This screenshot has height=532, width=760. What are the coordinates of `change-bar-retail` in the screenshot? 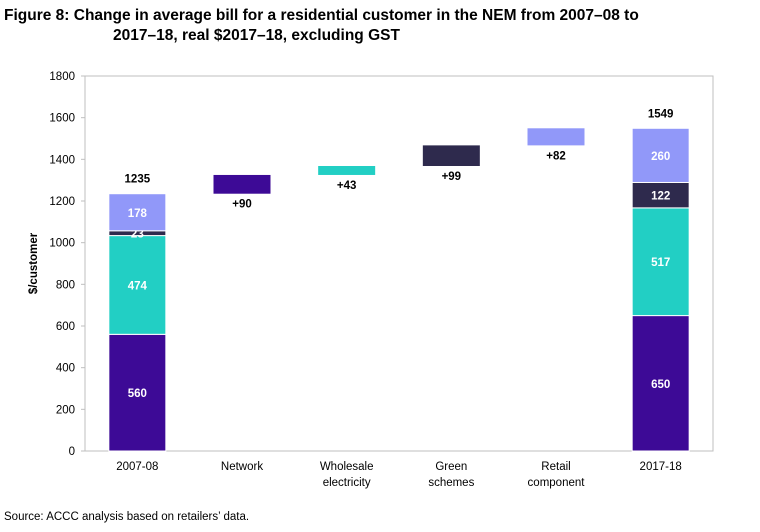 It's located at (556, 137).